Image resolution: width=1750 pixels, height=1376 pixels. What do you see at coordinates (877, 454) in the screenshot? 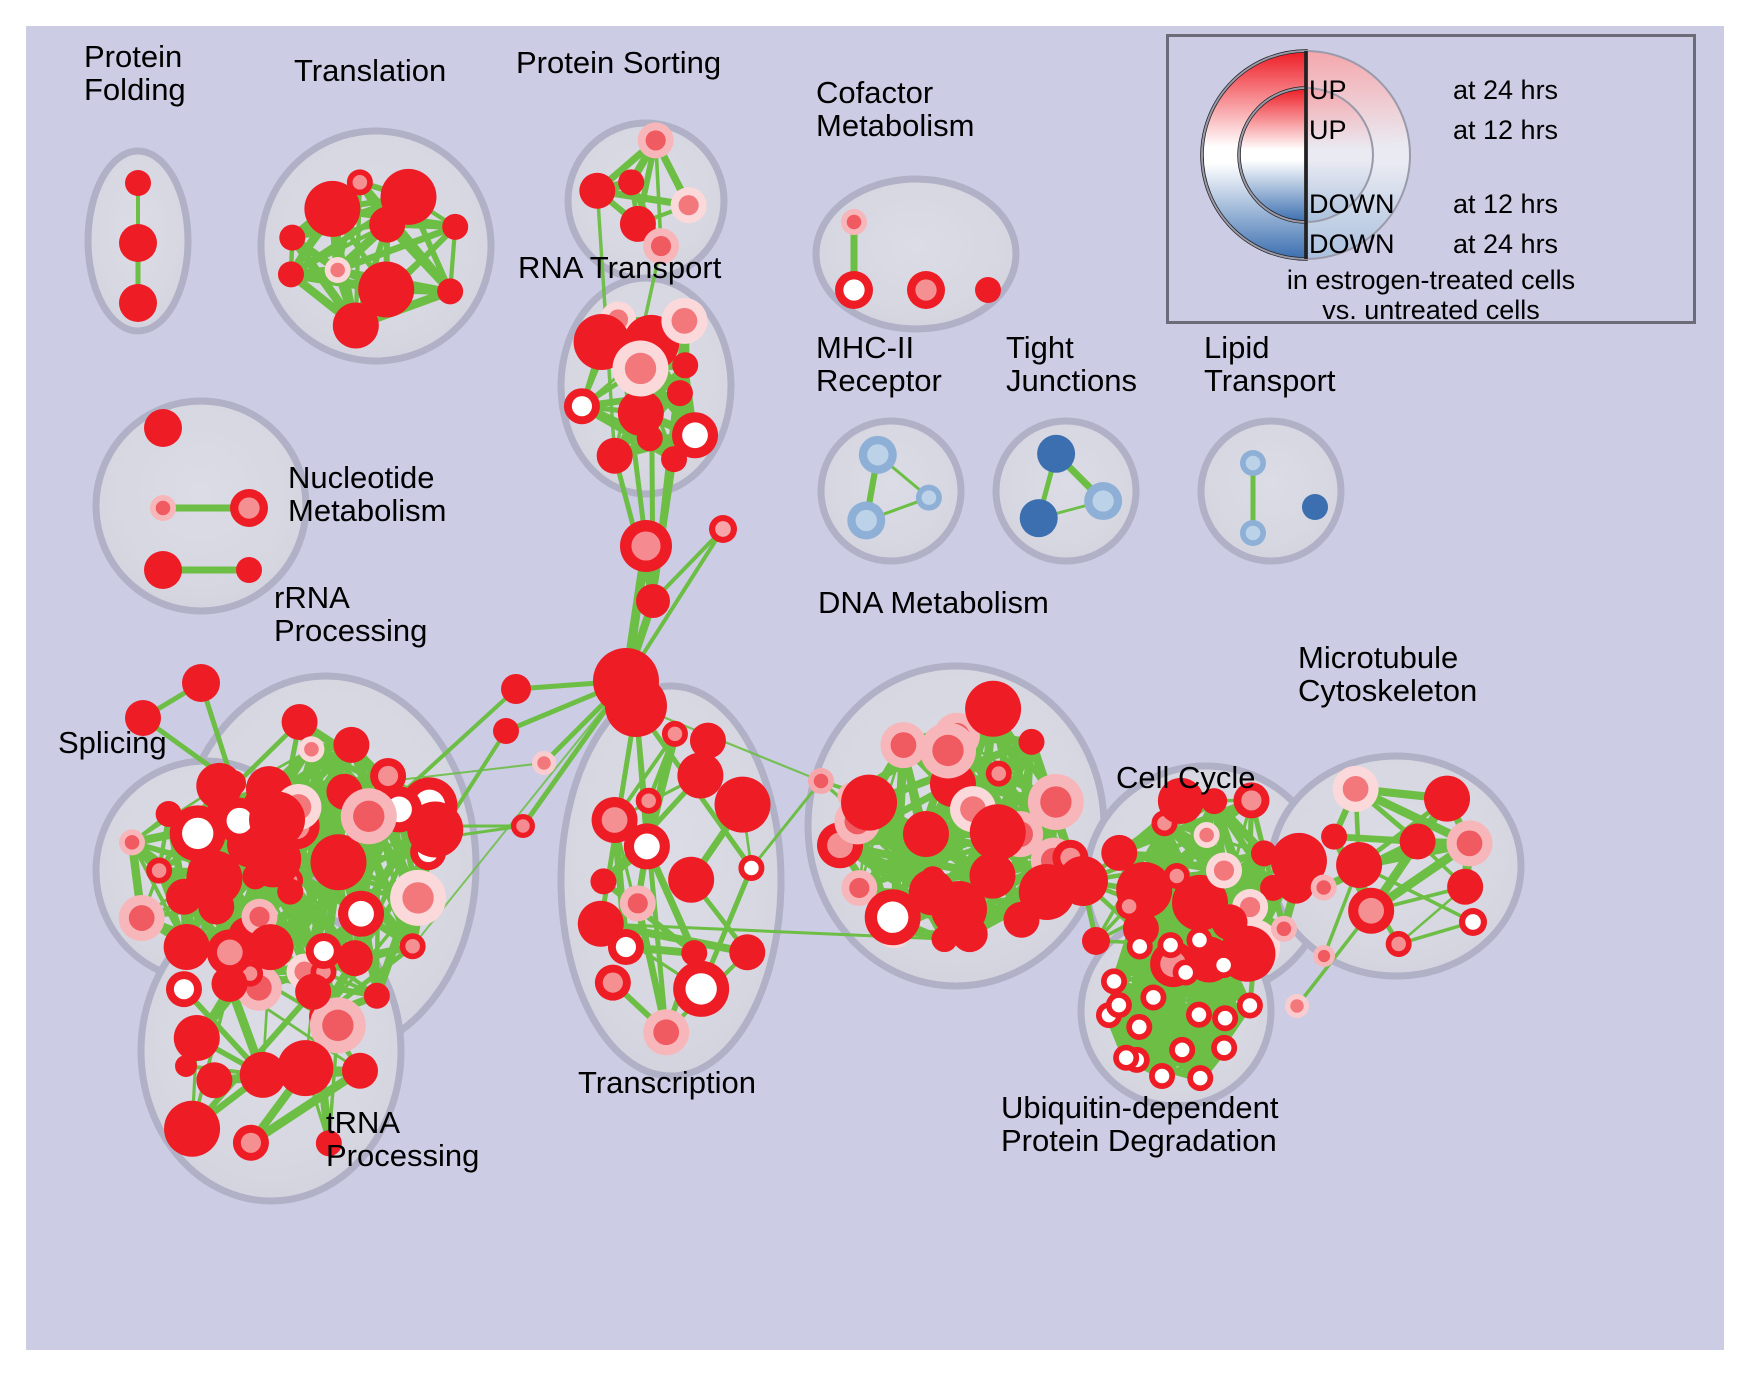
I see `node-mhc-ii-receptor` at bounding box center [877, 454].